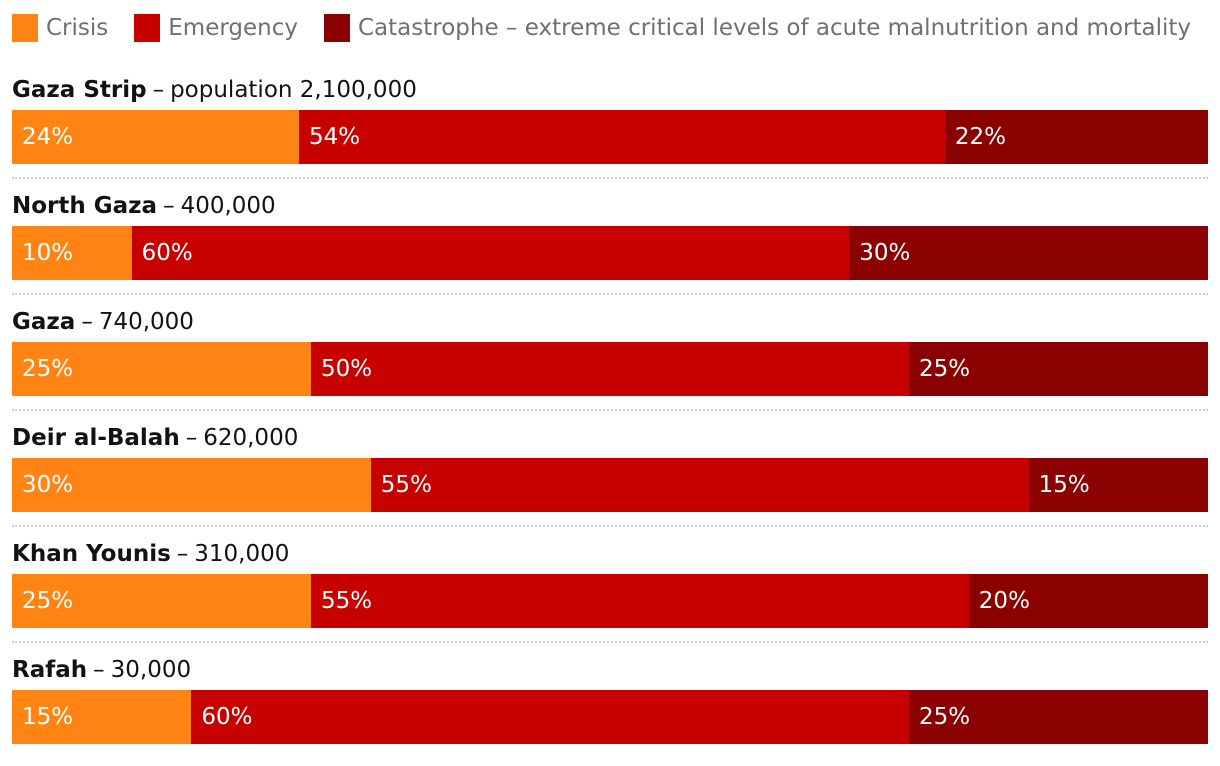 The height and width of the screenshot is (766, 1220). I want to click on data-label: 22%, so click(980, 137).